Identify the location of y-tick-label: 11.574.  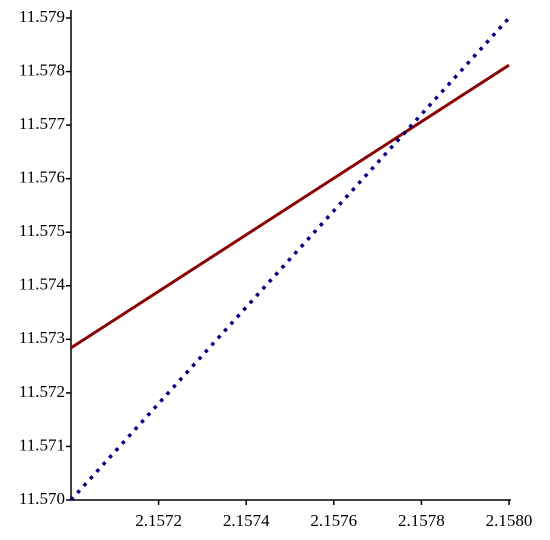
(42, 284).